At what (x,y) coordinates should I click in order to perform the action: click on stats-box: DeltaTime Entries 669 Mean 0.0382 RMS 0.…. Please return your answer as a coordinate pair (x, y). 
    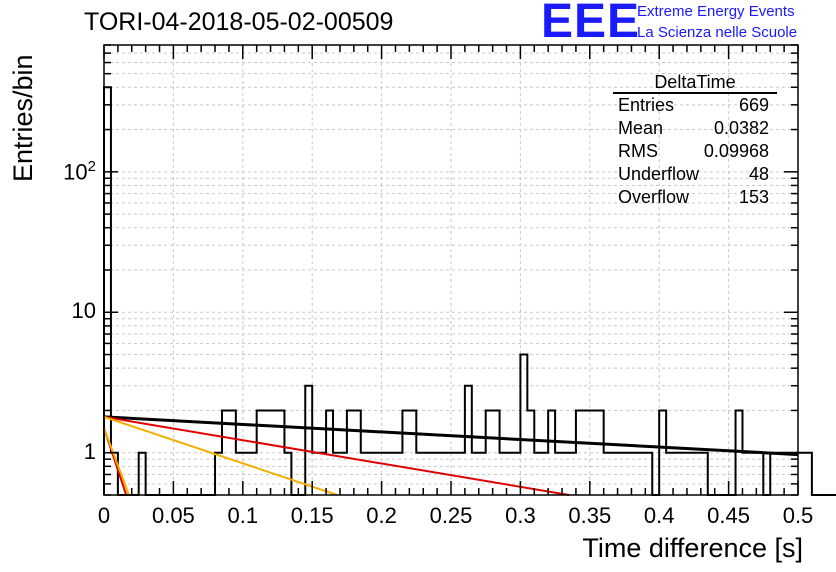
    Looking at the image, I should click on (695, 140).